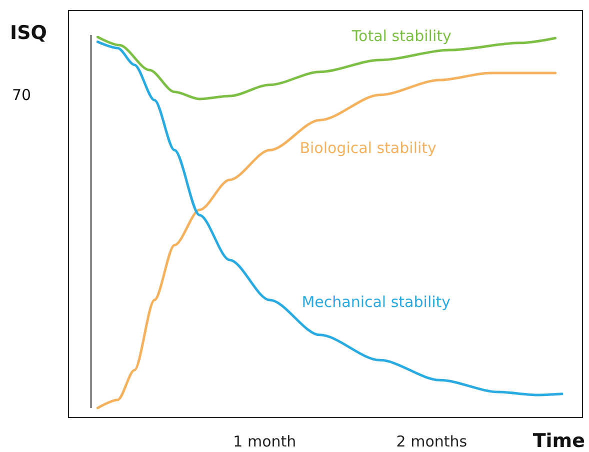  Describe the element at coordinates (558, 441) in the screenshot. I see `x-axis-title: Time` at that location.